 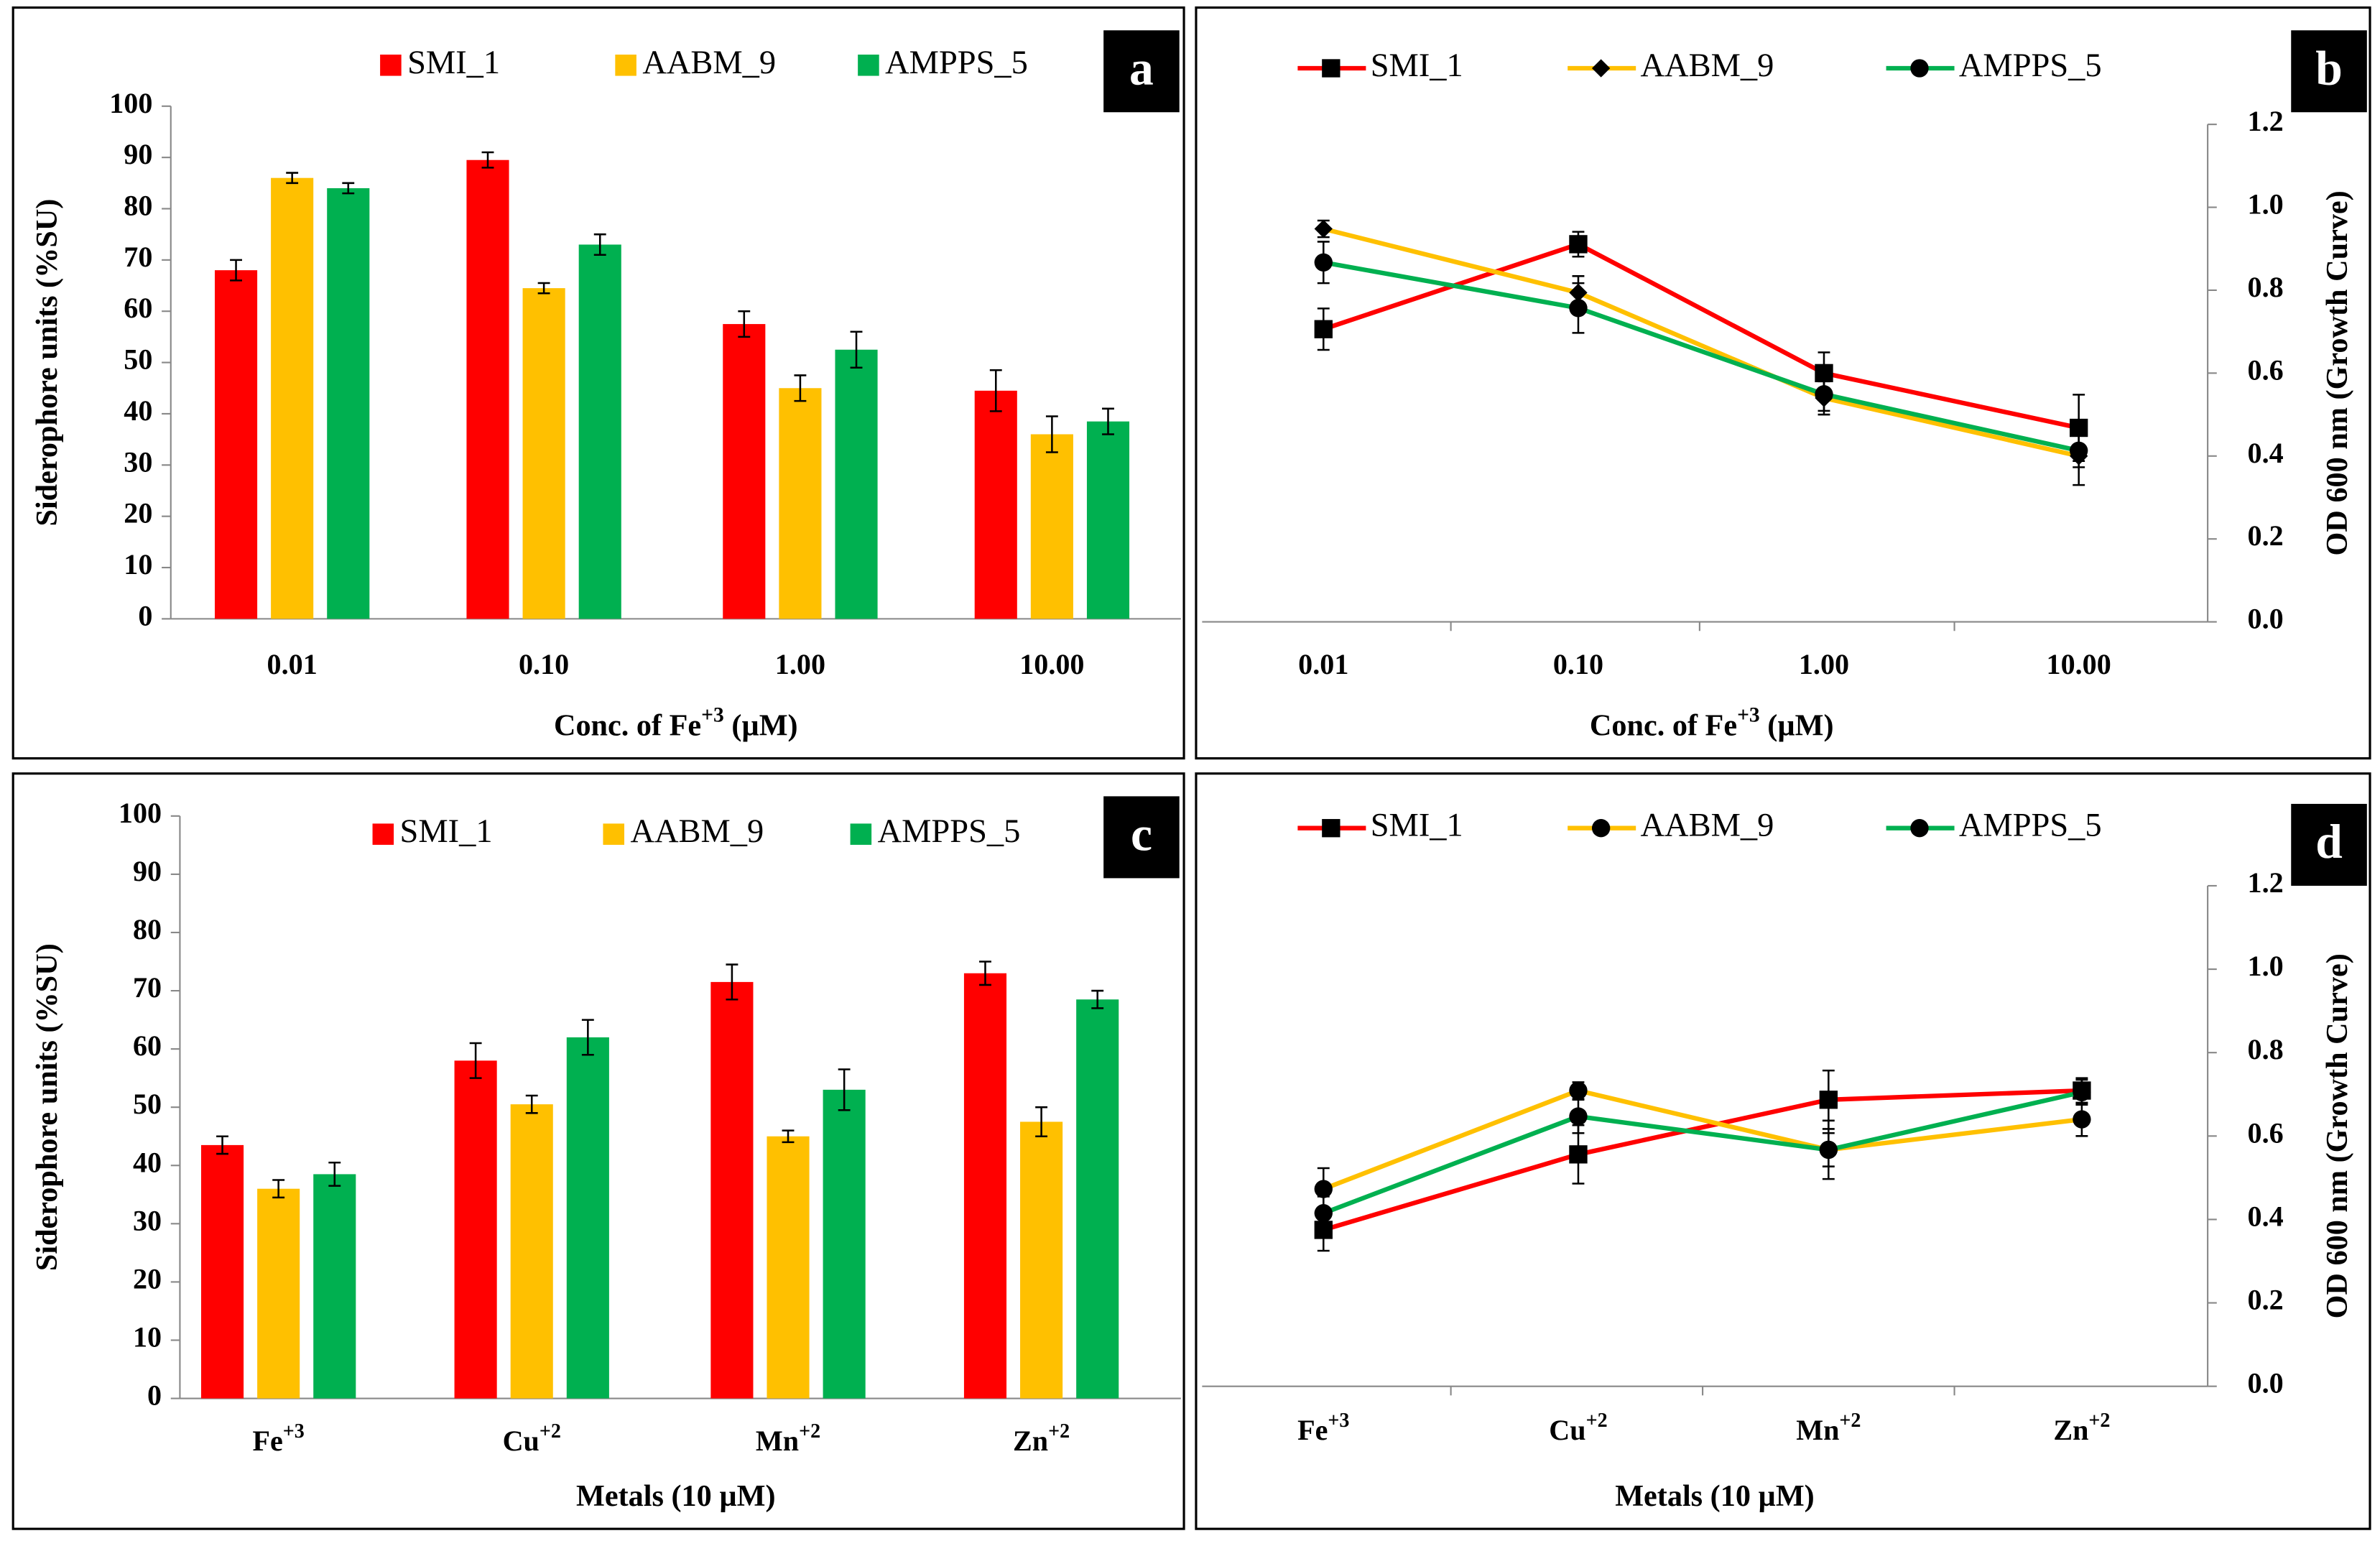 What do you see at coordinates (2266, 1217) in the screenshot?
I see `y-tick-label: 0.4` at bounding box center [2266, 1217].